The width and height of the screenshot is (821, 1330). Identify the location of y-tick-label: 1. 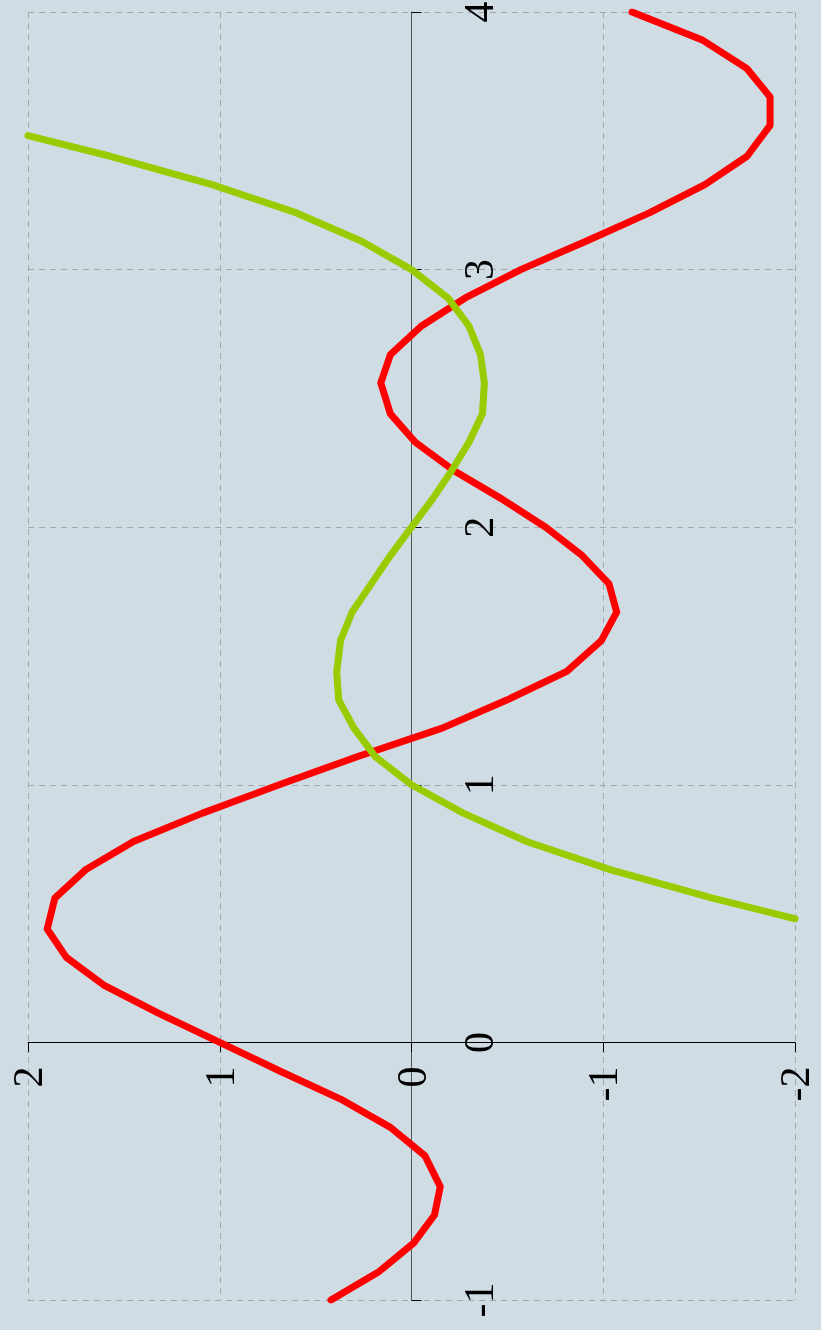
(478, 785).